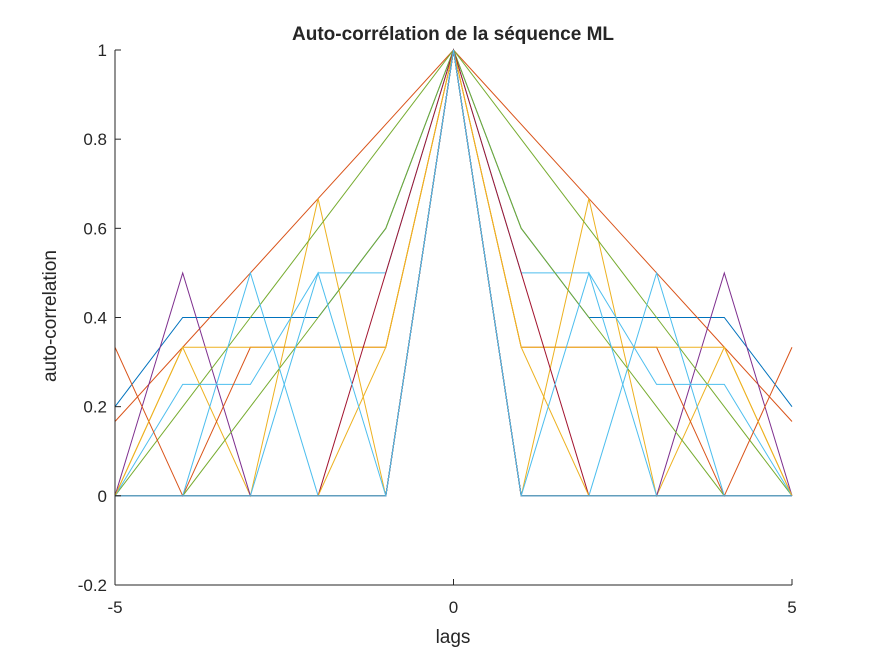 The image size is (875, 656). I want to click on y-axis-label: auto-correlation, so click(50, 316).